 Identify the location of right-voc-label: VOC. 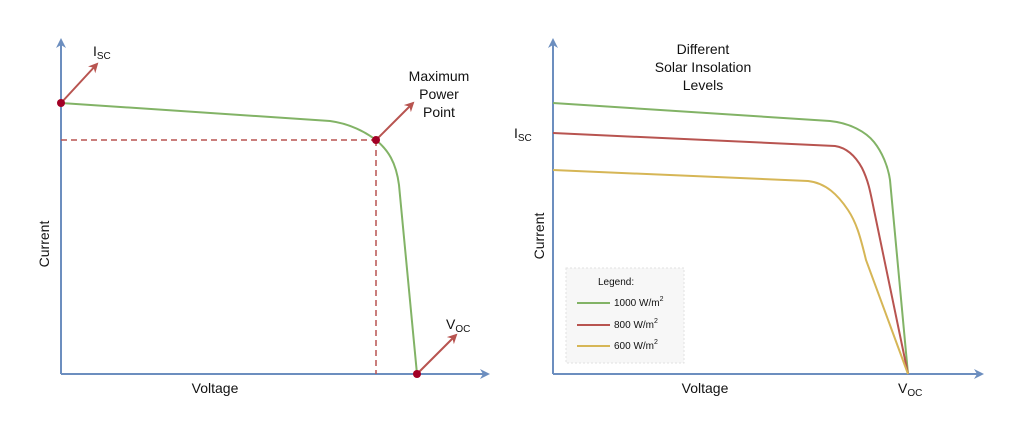
(910, 389).